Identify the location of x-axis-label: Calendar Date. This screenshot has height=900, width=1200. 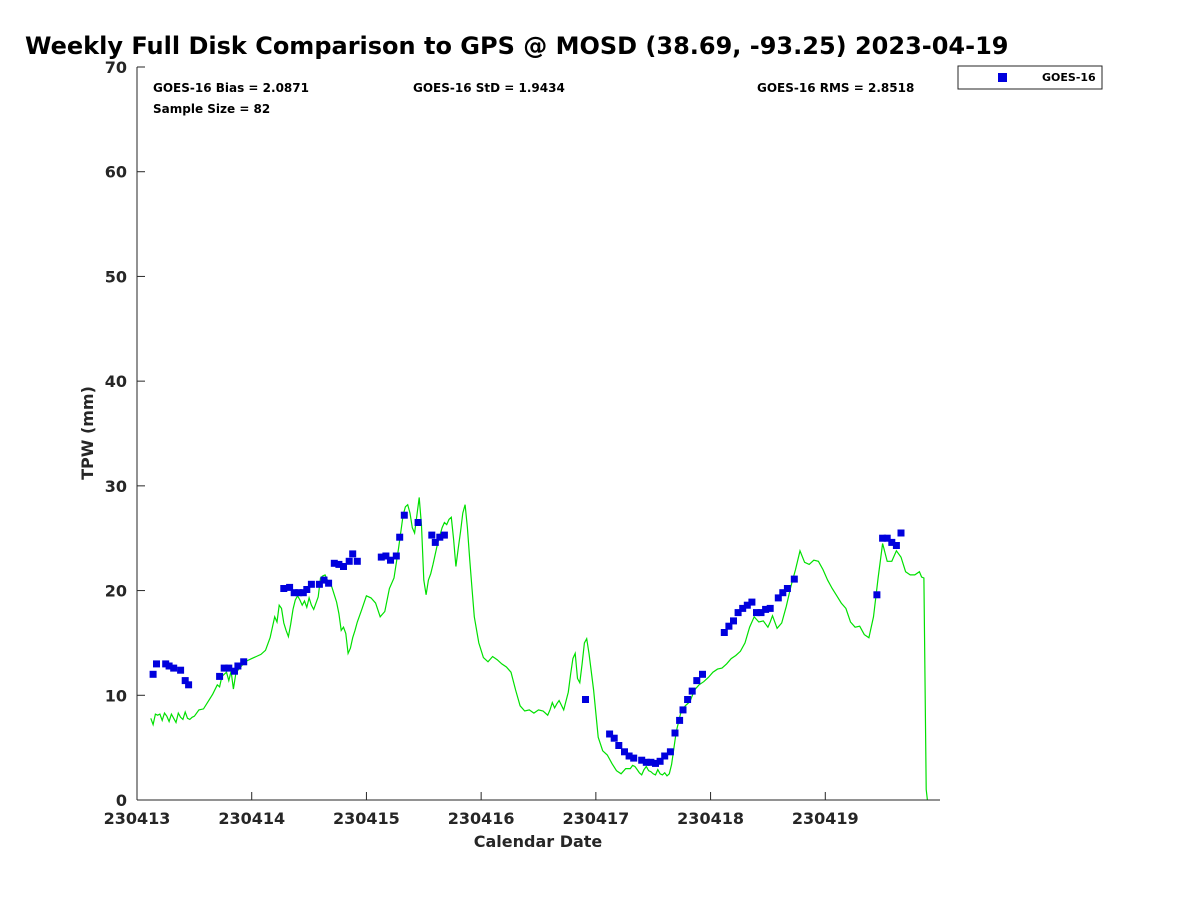
(538, 841).